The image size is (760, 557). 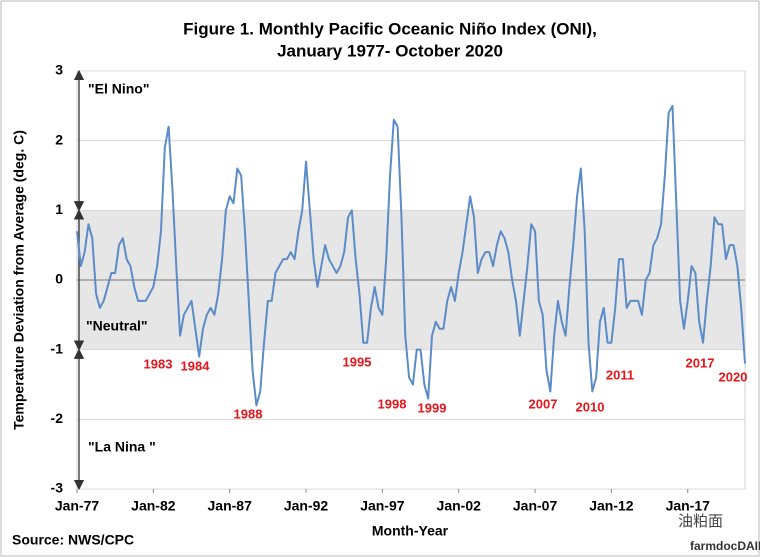 I want to click on year-annotation: 1988, so click(x=248, y=413).